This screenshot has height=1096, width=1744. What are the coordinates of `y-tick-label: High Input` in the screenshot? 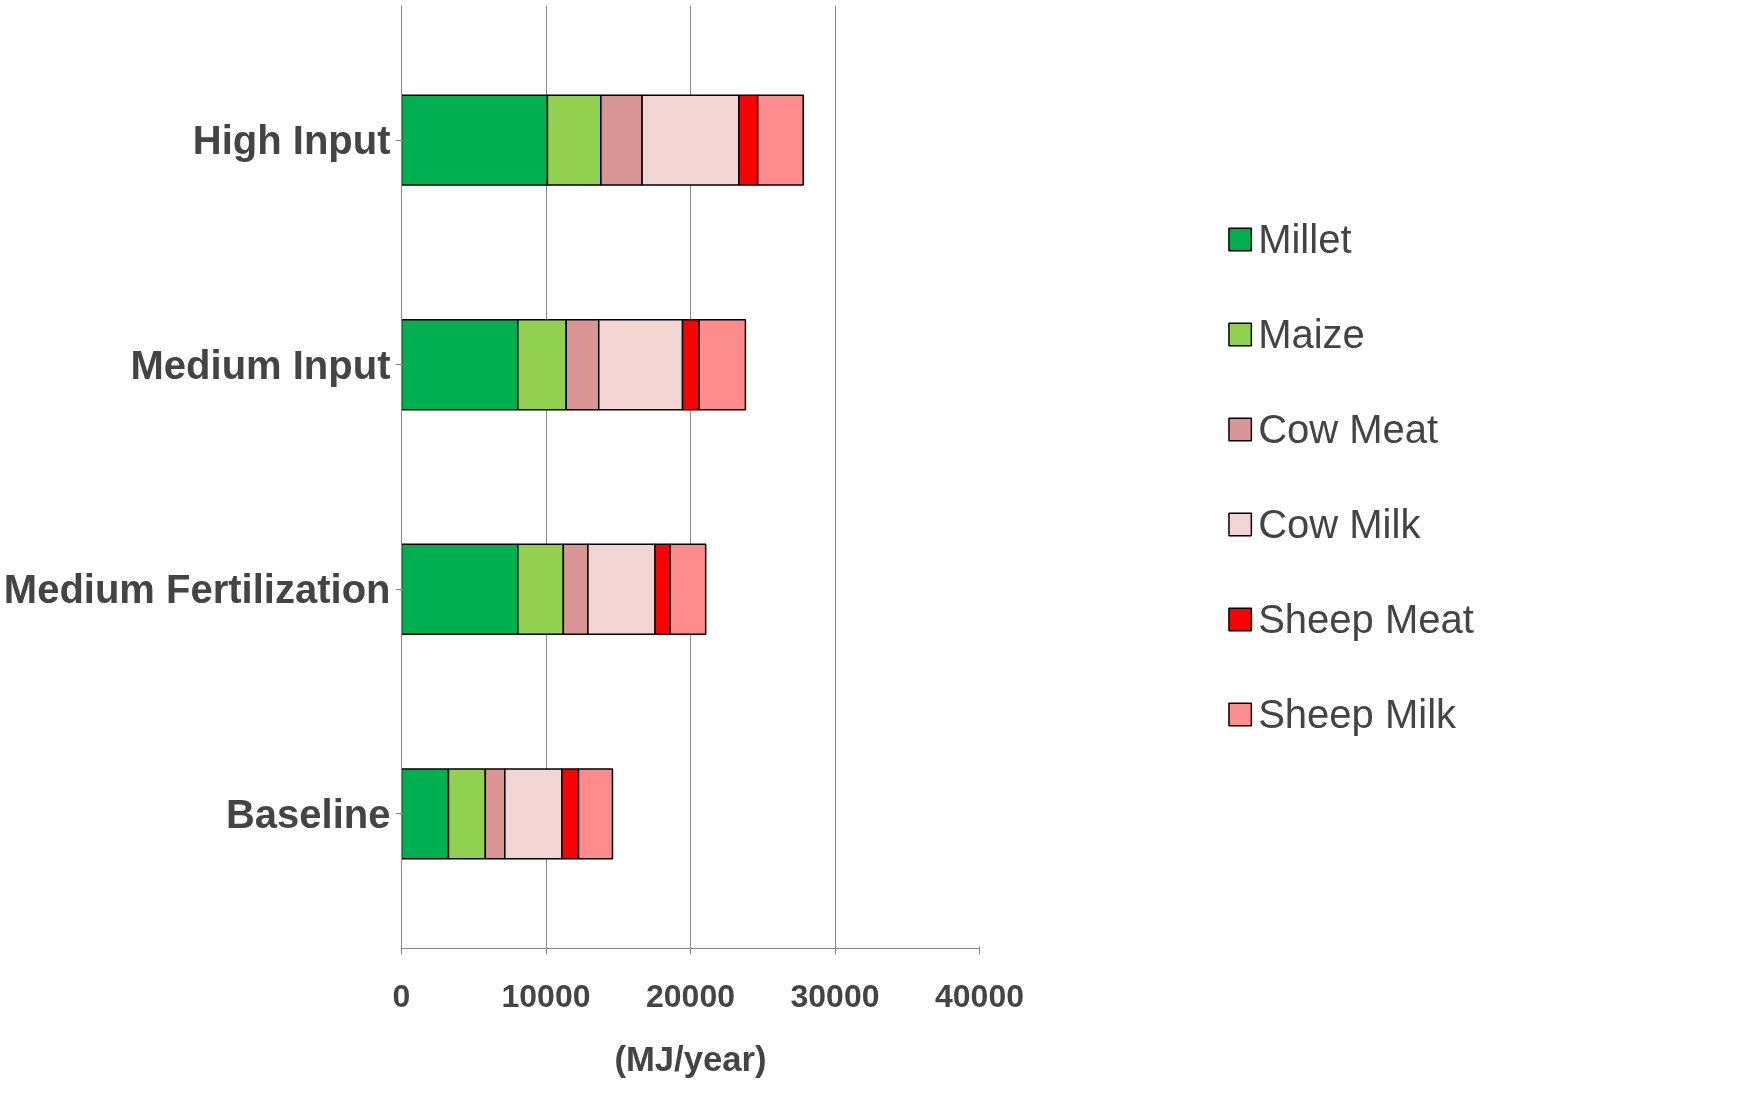 It's located at (291, 140).